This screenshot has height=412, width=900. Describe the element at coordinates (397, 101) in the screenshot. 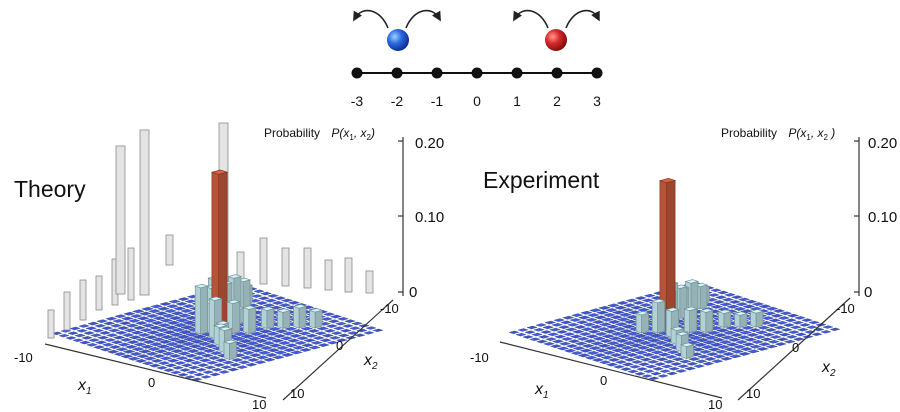

I see `lattice-site-label: -2` at that location.